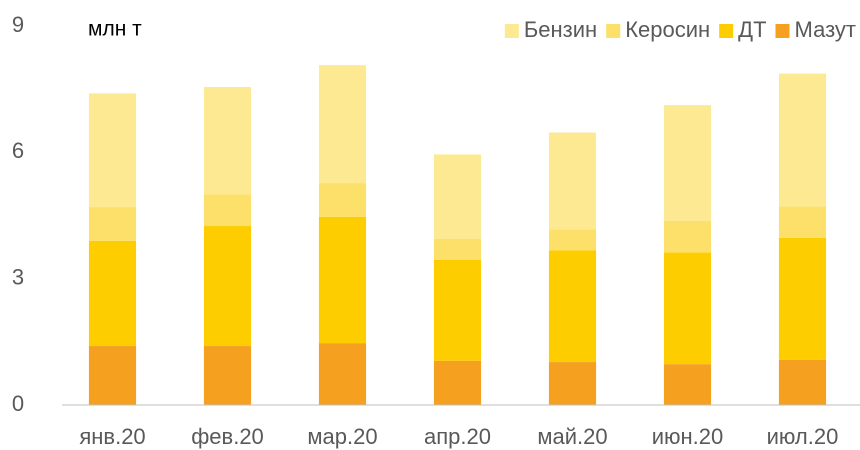 The height and width of the screenshot is (450, 860). I want to click on x-tick-label: мар.20, so click(342, 436).